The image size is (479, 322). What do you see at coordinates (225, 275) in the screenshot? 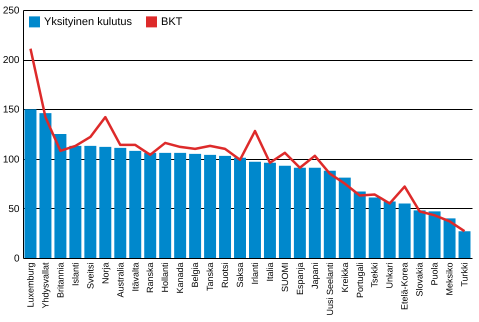
I see `x-tick-label: Ruotsi` at bounding box center [225, 275].